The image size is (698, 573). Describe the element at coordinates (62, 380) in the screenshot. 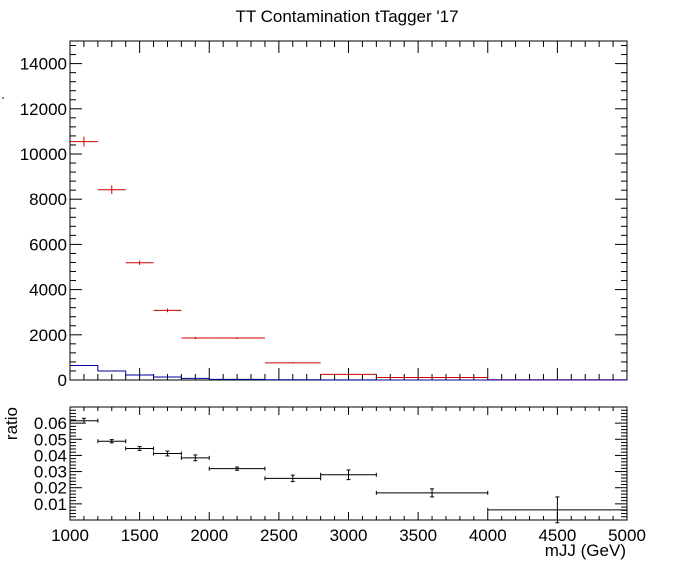

I see `y-tick-label: 0` at that location.